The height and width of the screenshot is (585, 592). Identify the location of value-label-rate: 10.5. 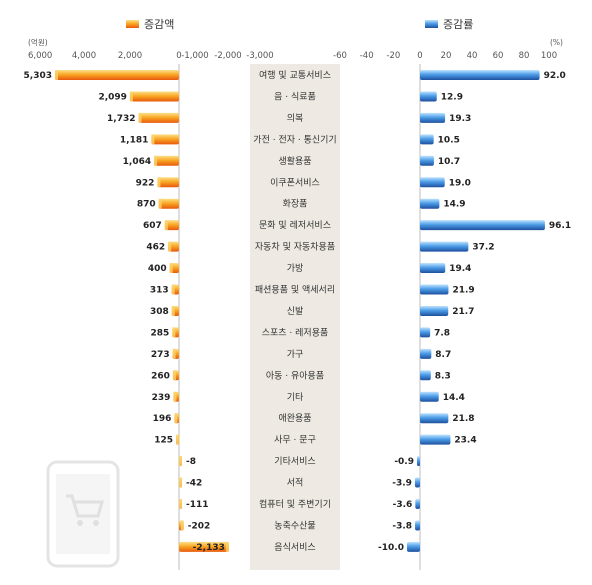
(449, 140).